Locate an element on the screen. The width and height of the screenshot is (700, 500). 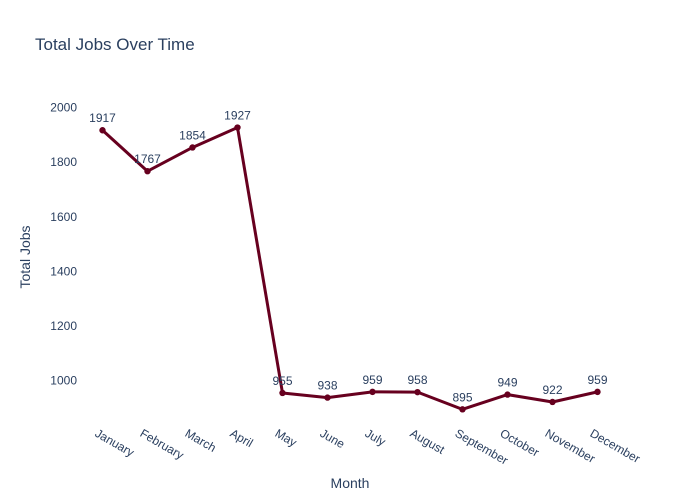
y-tick-label: 1200 is located at coordinates (63, 326).